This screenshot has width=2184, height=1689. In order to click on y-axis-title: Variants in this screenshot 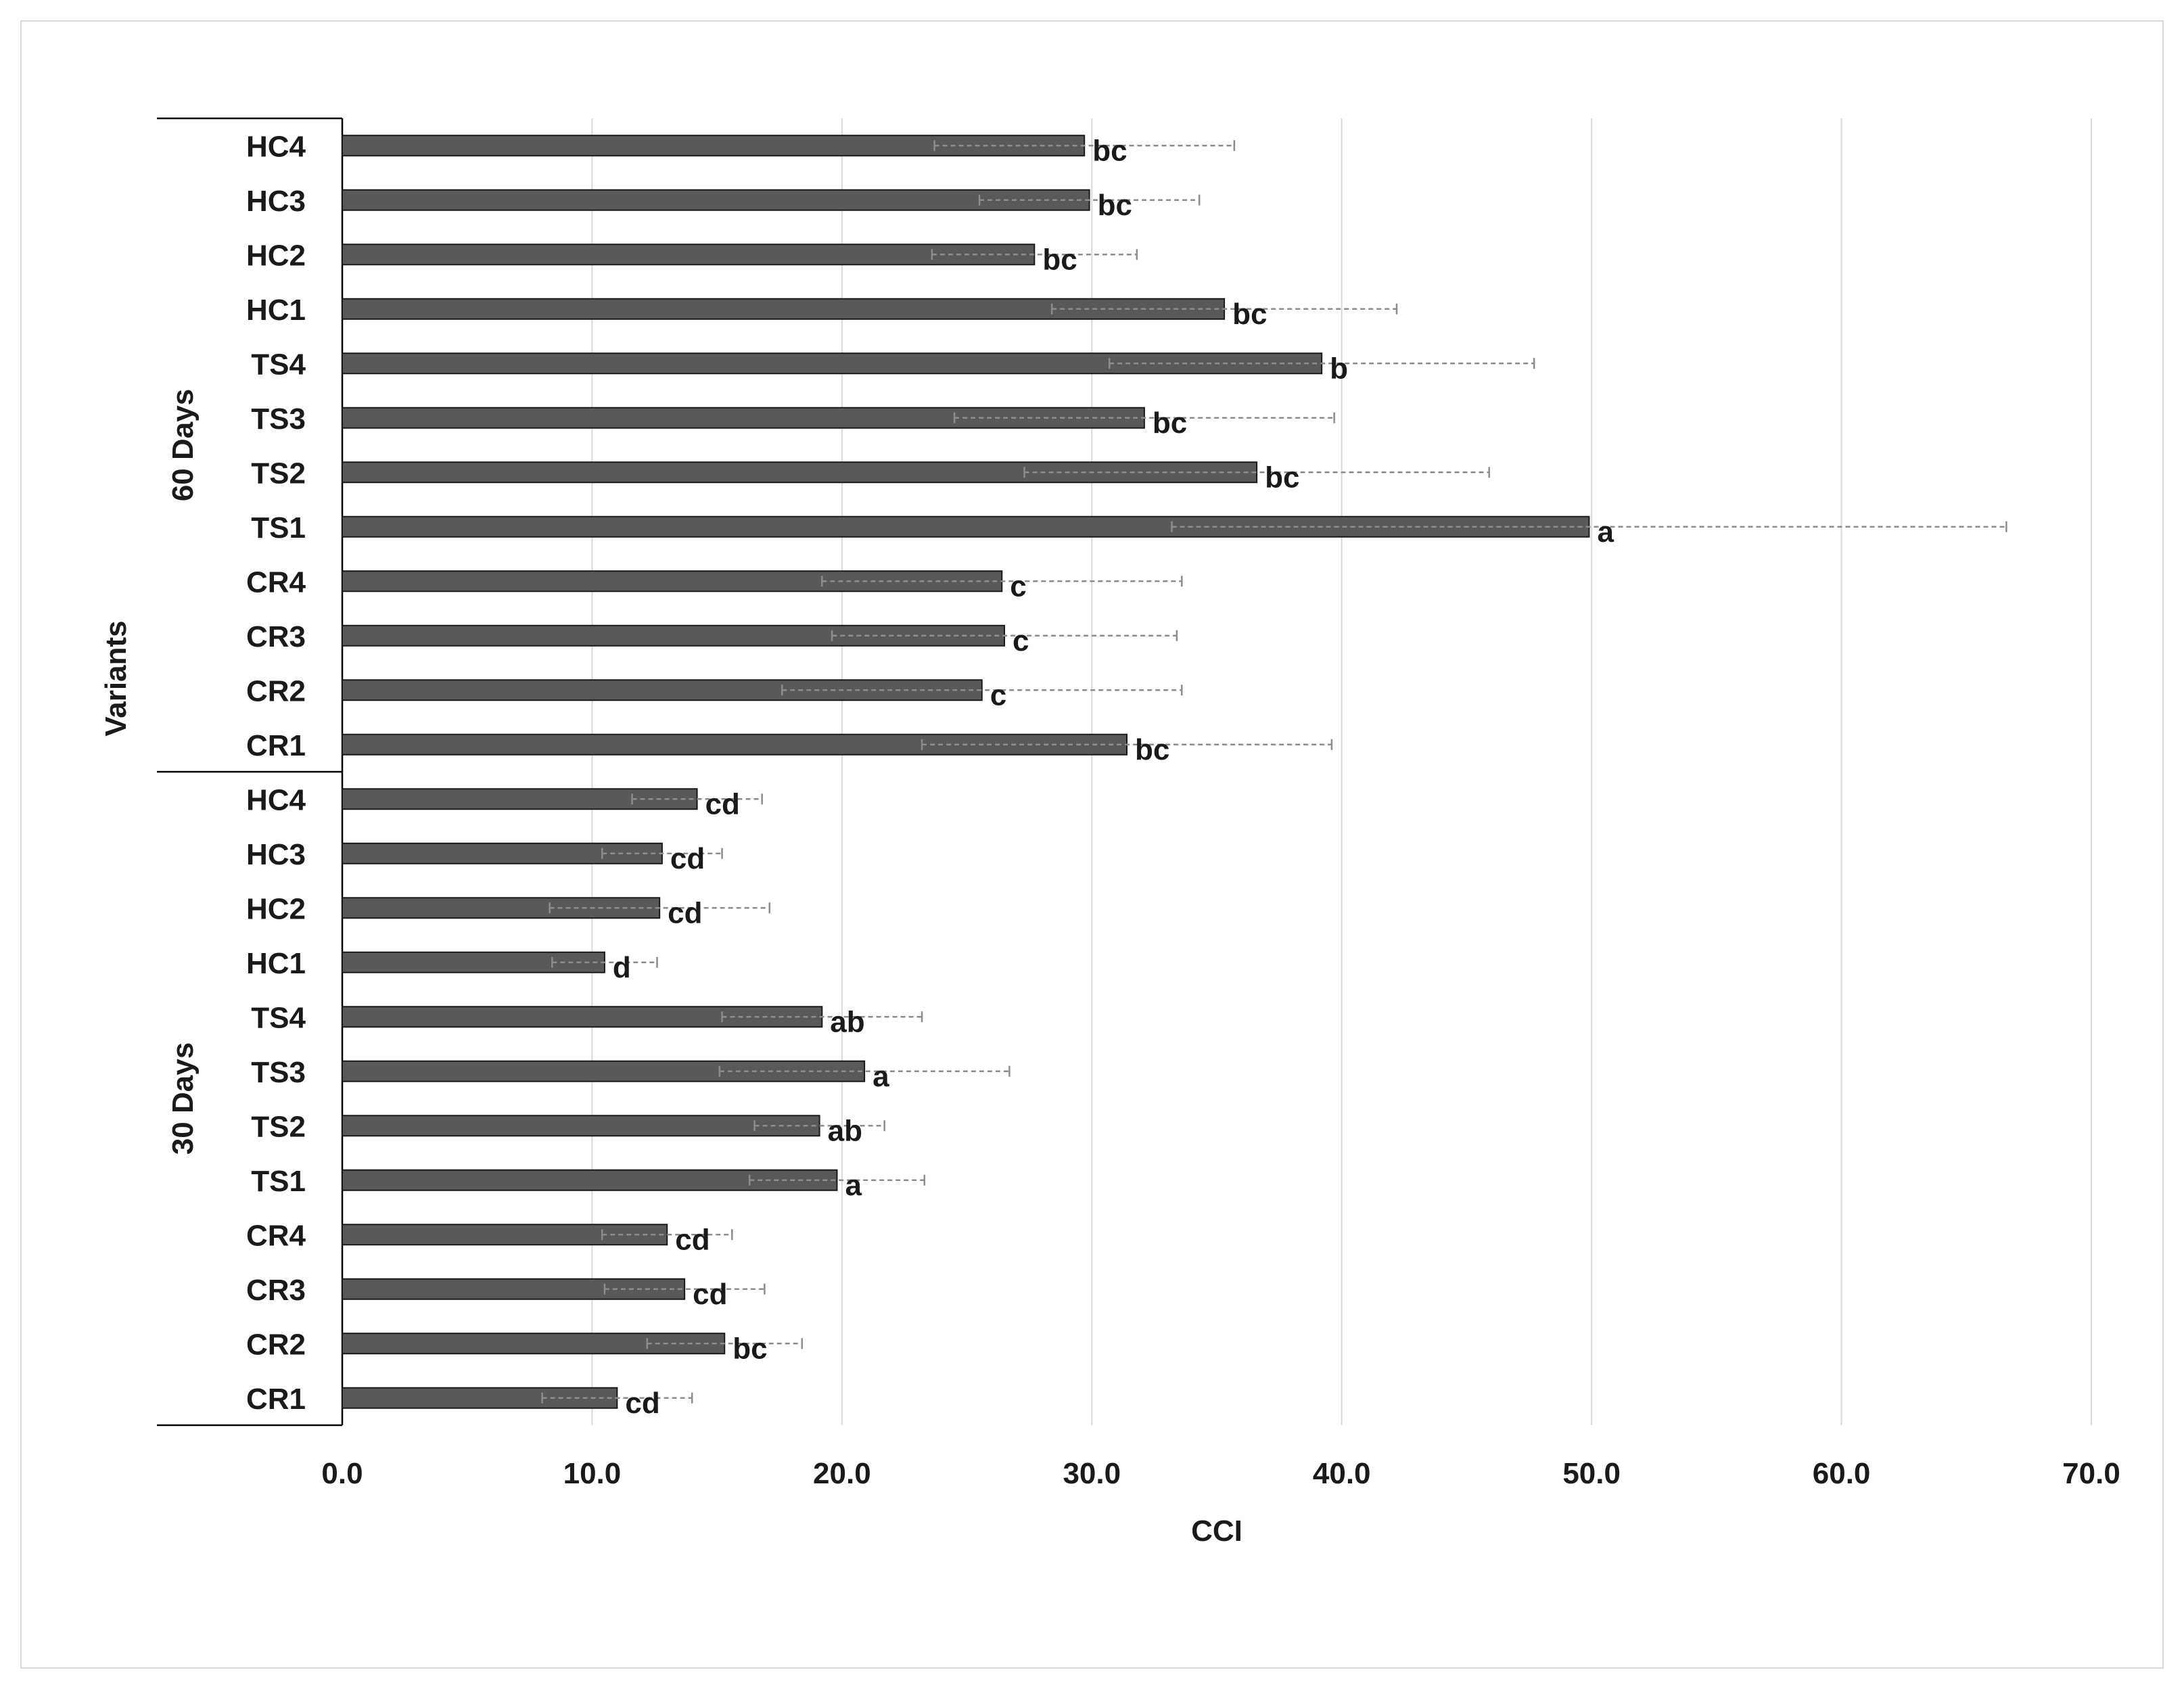, I will do `click(116, 678)`.